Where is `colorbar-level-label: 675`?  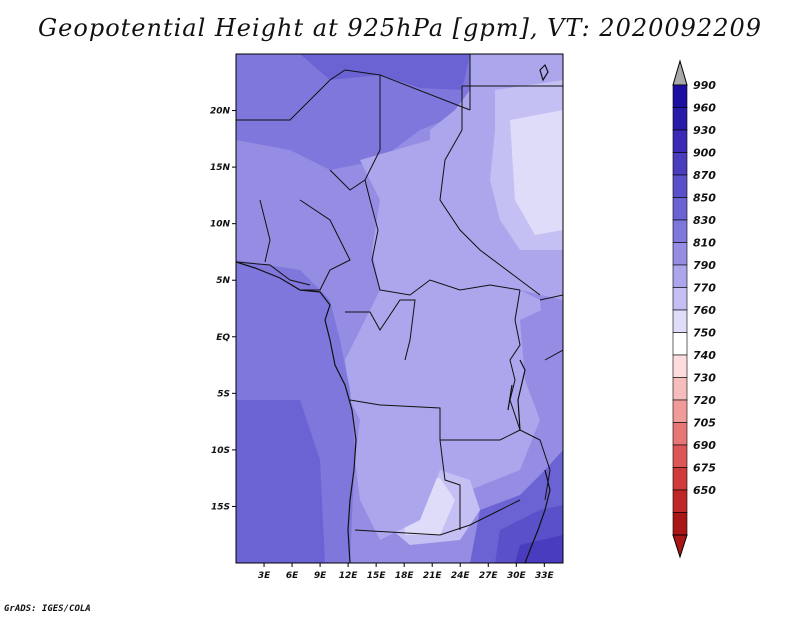 colorbar-level-label: 675 is located at coordinates (704, 468).